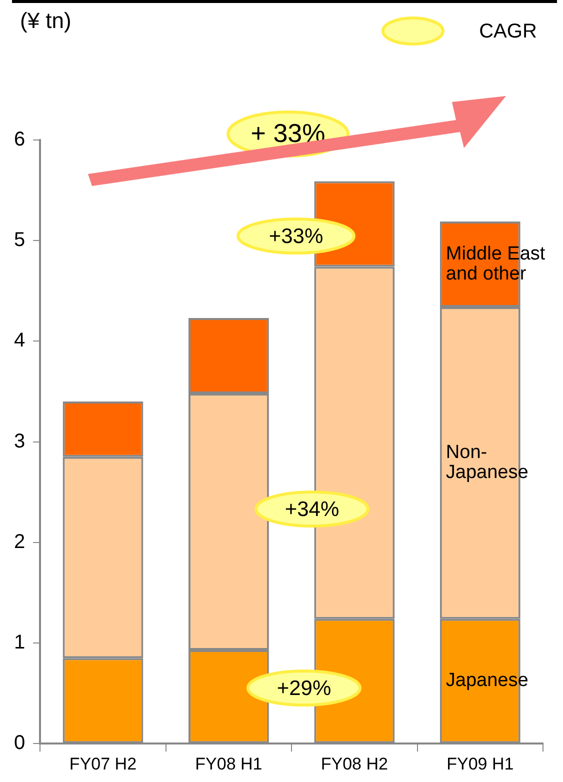 This screenshot has height=782, width=563. What do you see at coordinates (296, 236) in the screenshot?
I see `annotation: +33%` at bounding box center [296, 236].